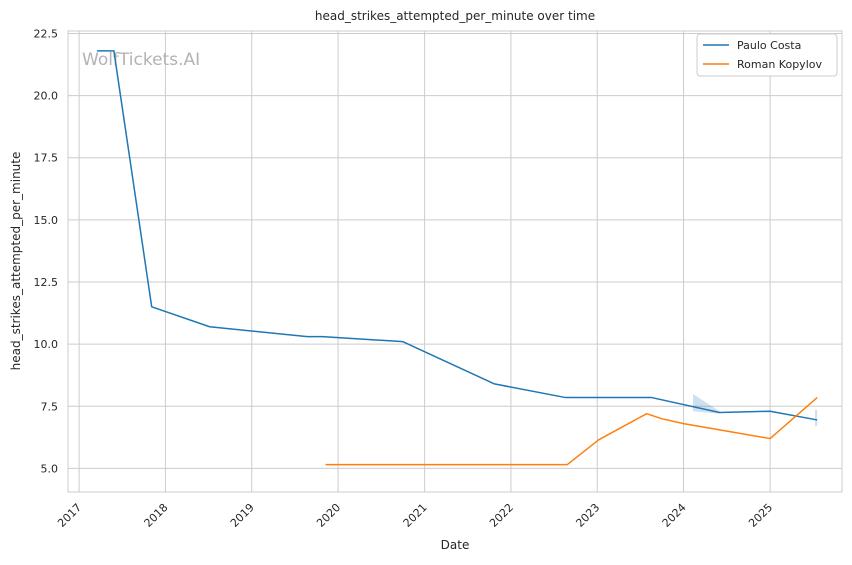  What do you see at coordinates (46, 96) in the screenshot?
I see `y-tick-label: 20.0` at bounding box center [46, 96].